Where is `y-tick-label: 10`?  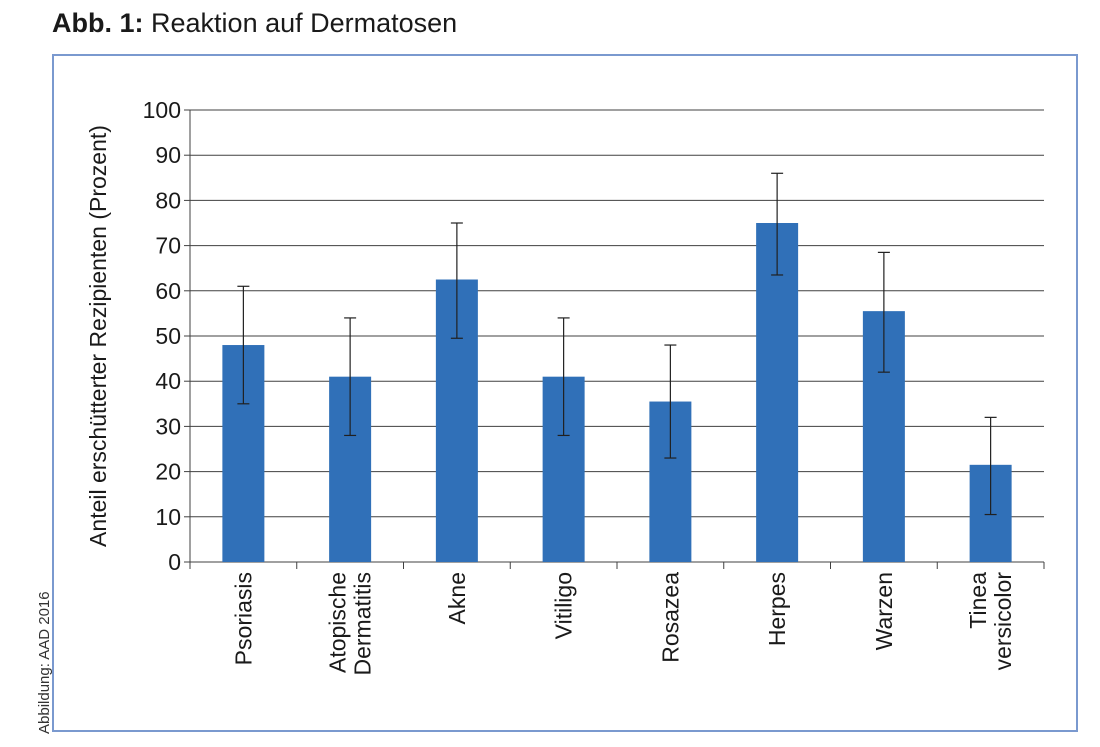
y-tick-label: 10 is located at coordinates (168, 517).